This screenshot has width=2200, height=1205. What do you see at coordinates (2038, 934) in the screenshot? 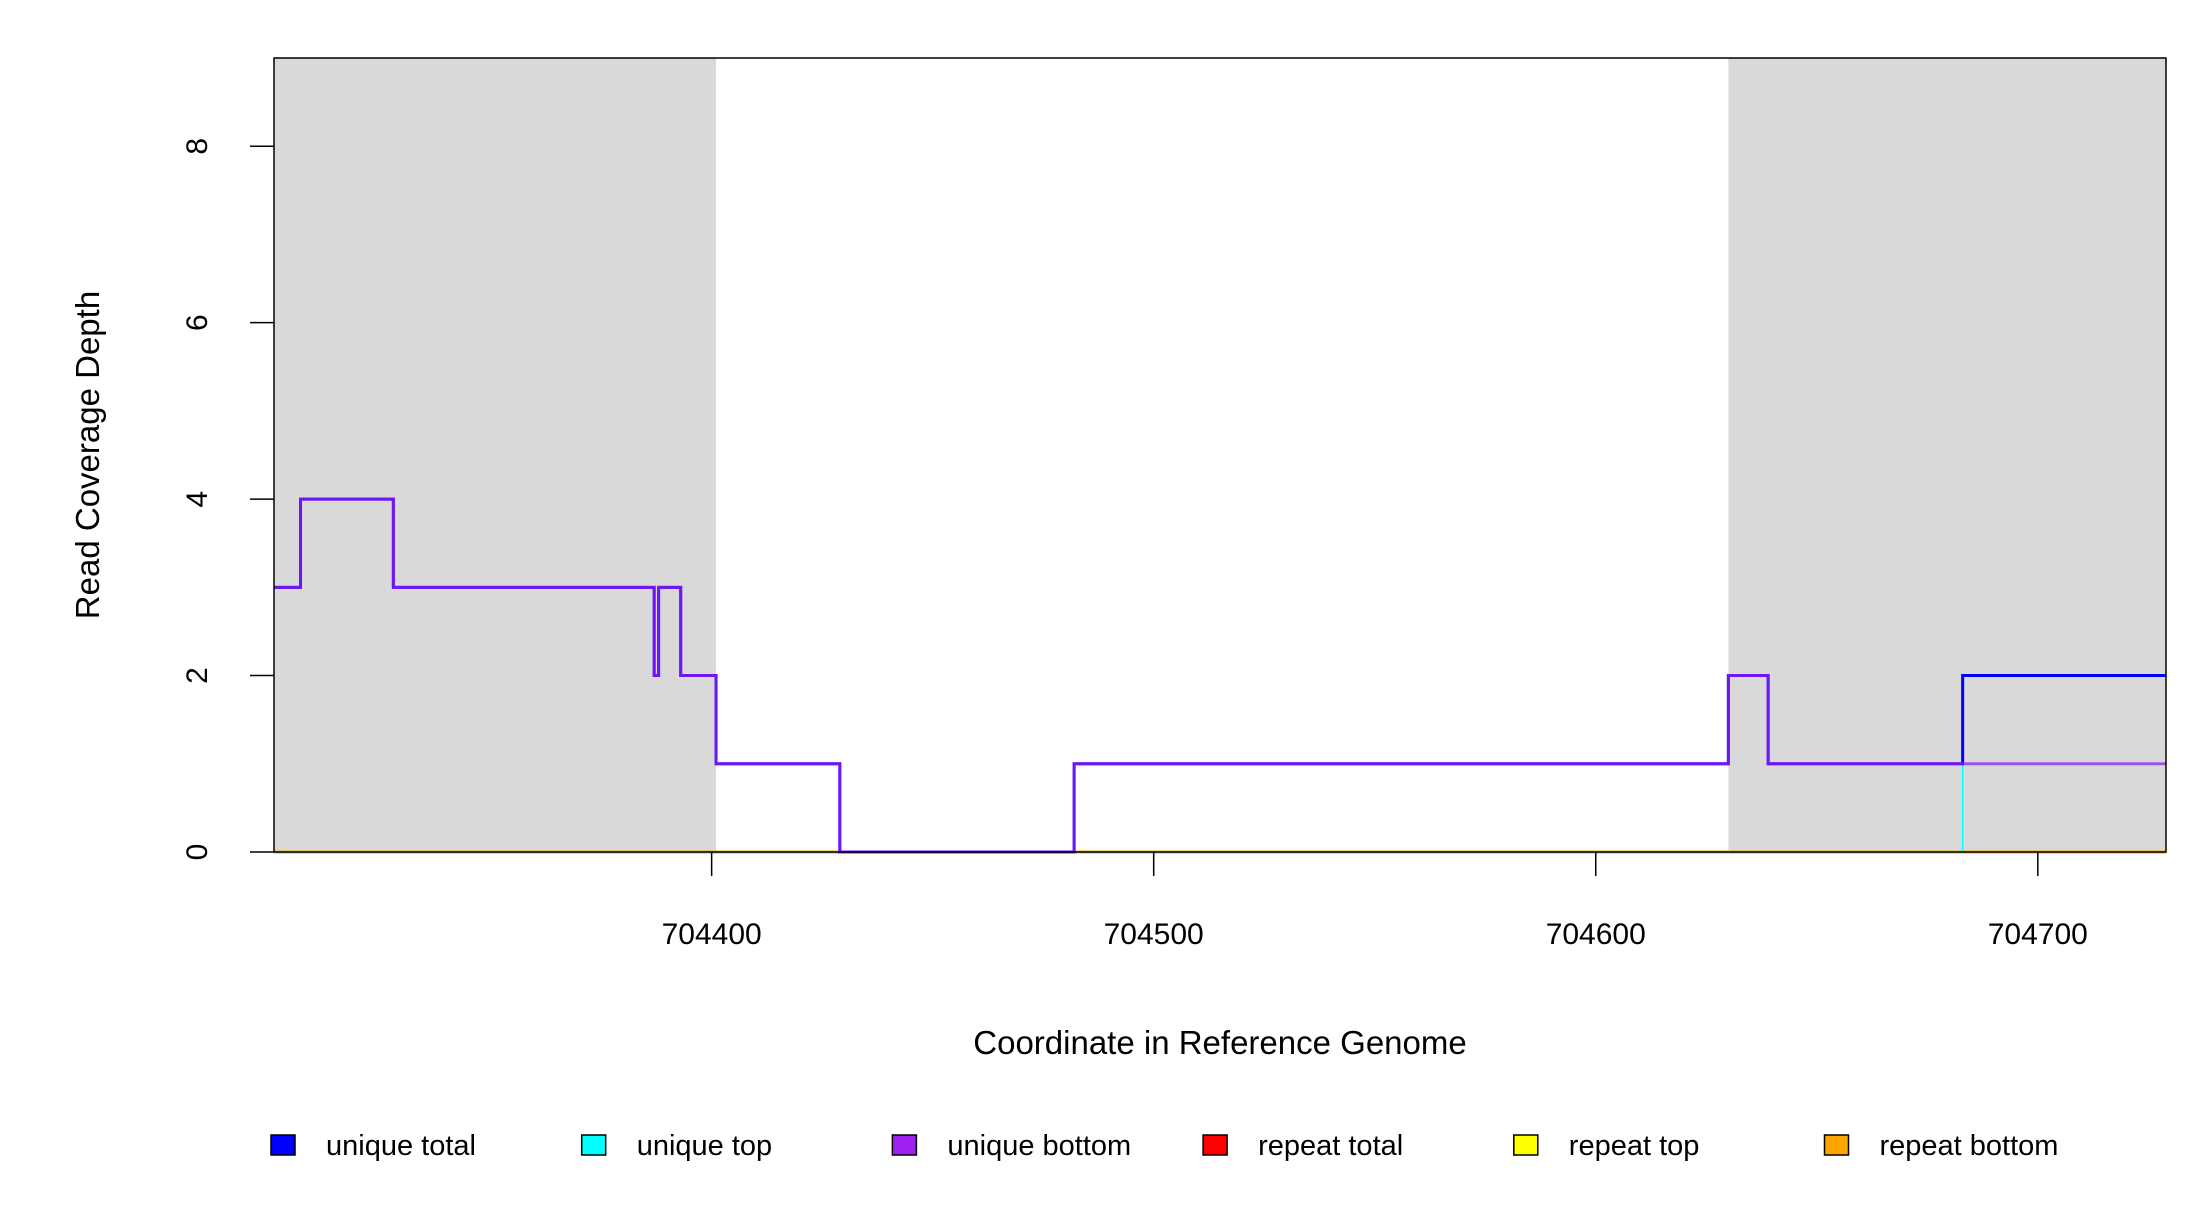
I see `x-tick-label: 704700` at bounding box center [2038, 934].